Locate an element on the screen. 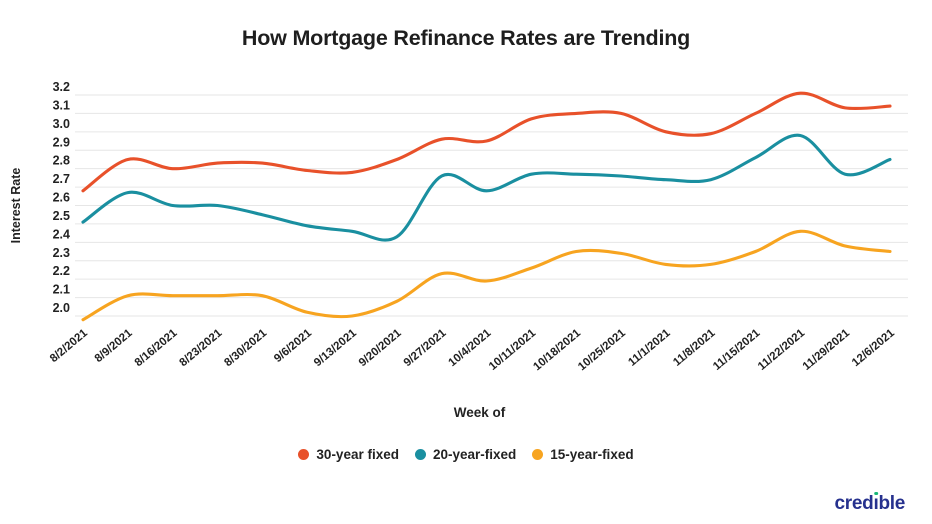  credible-logo-green-dot-i: ı is located at coordinates (876, 503).